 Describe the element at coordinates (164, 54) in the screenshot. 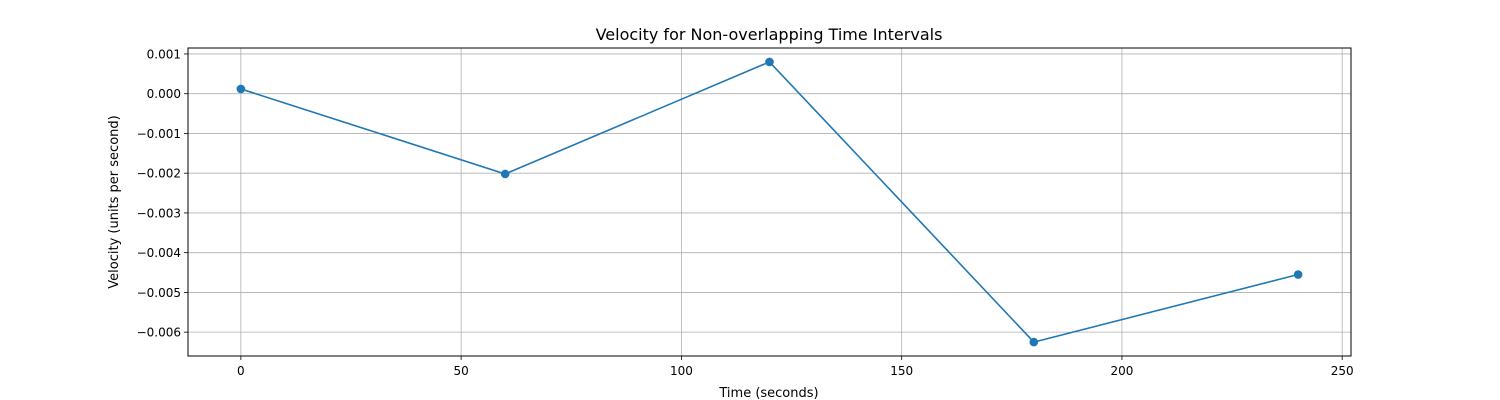

I see `y-tick-label: 0.001` at that location.